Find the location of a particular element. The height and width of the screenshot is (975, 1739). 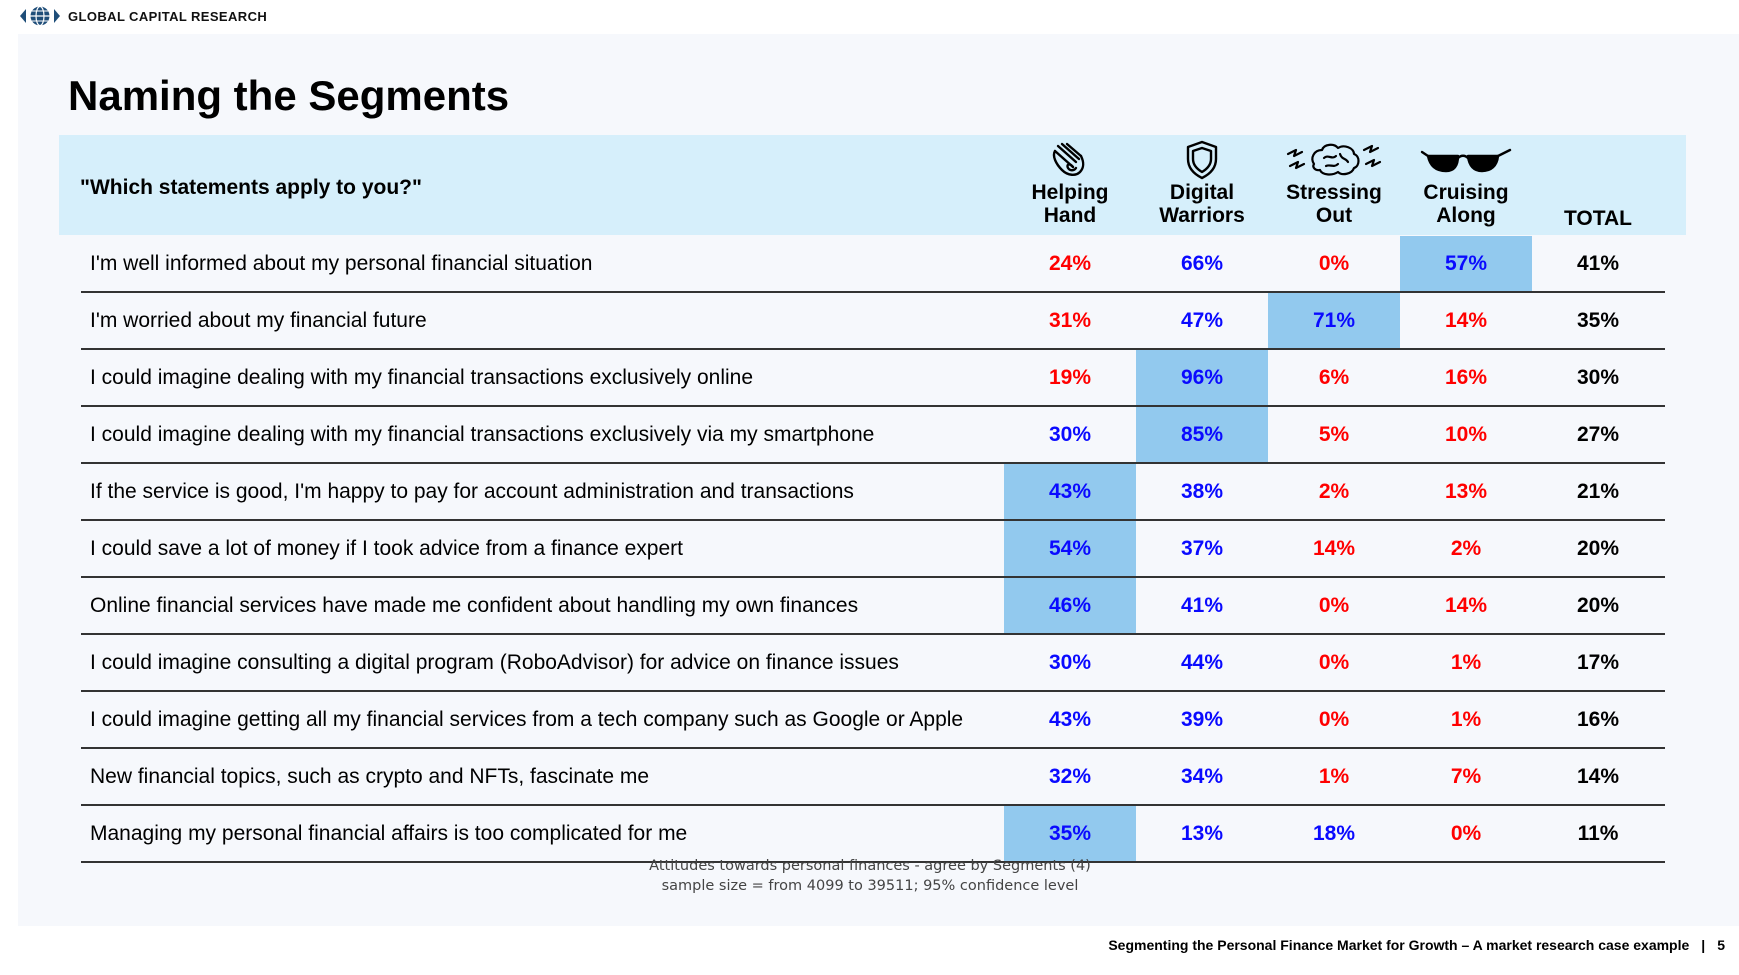

segment-name-line2: Along is located at coordinates (1466, 215).